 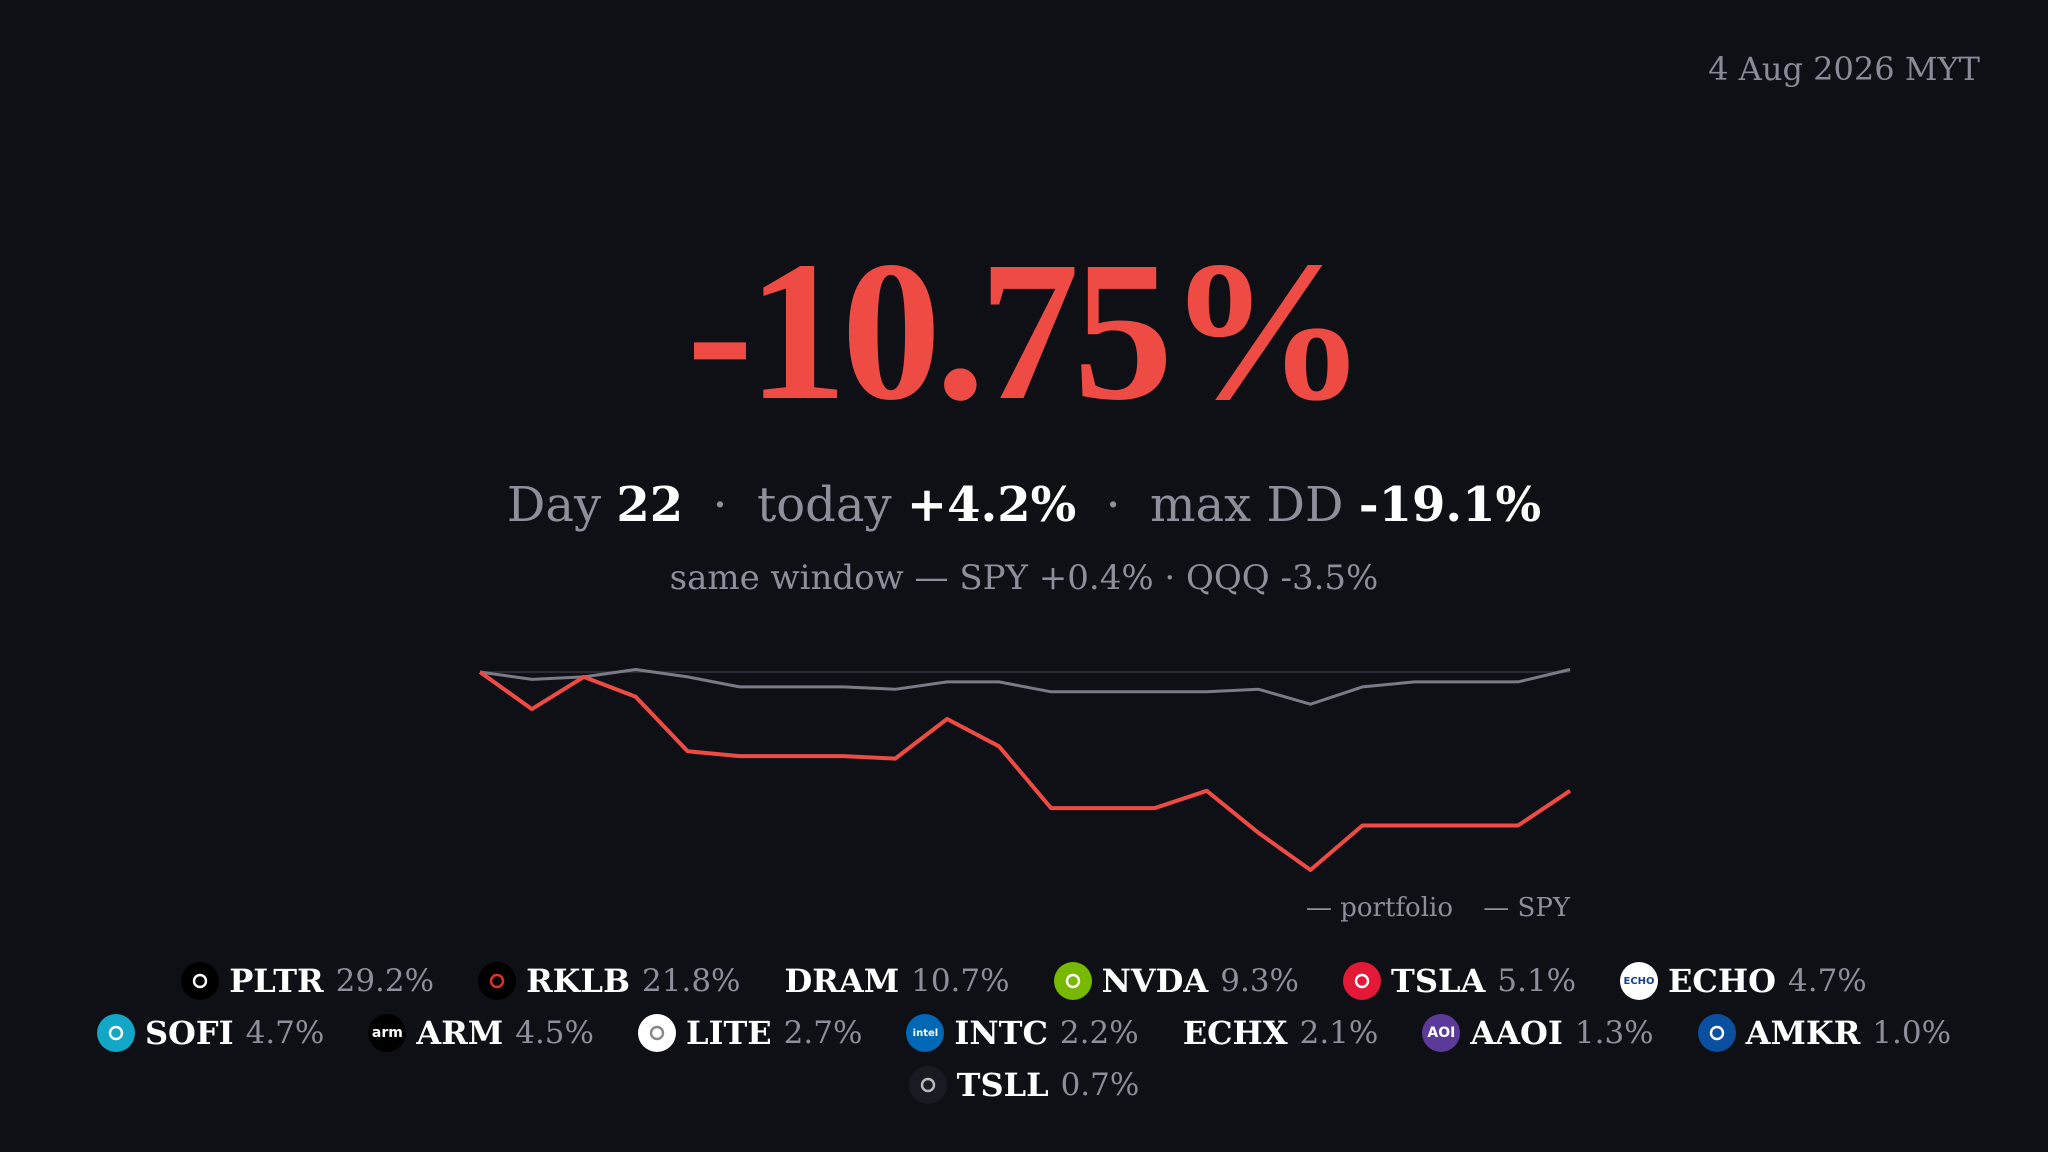 I want to click on holding-weight: 1.0%, so click(x=1912, y=1033).